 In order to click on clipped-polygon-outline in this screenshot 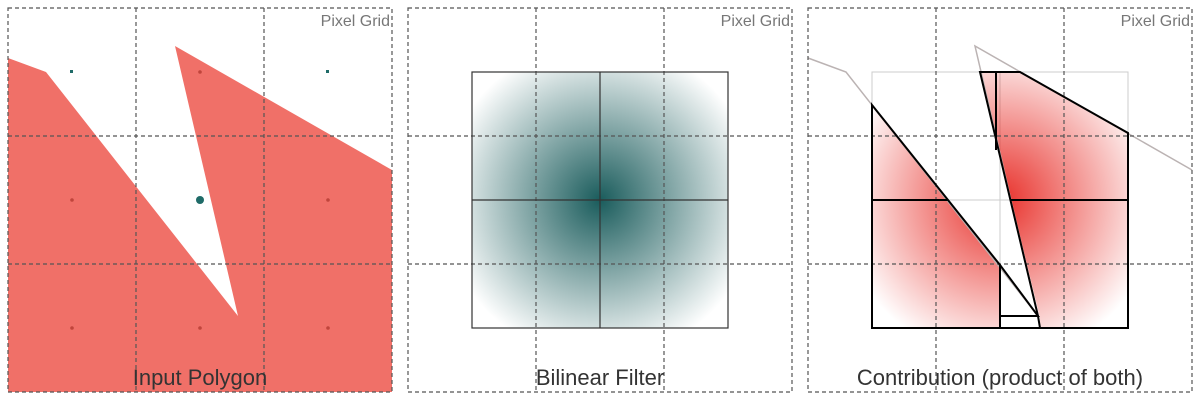, I will do `click(1000, 200)`.